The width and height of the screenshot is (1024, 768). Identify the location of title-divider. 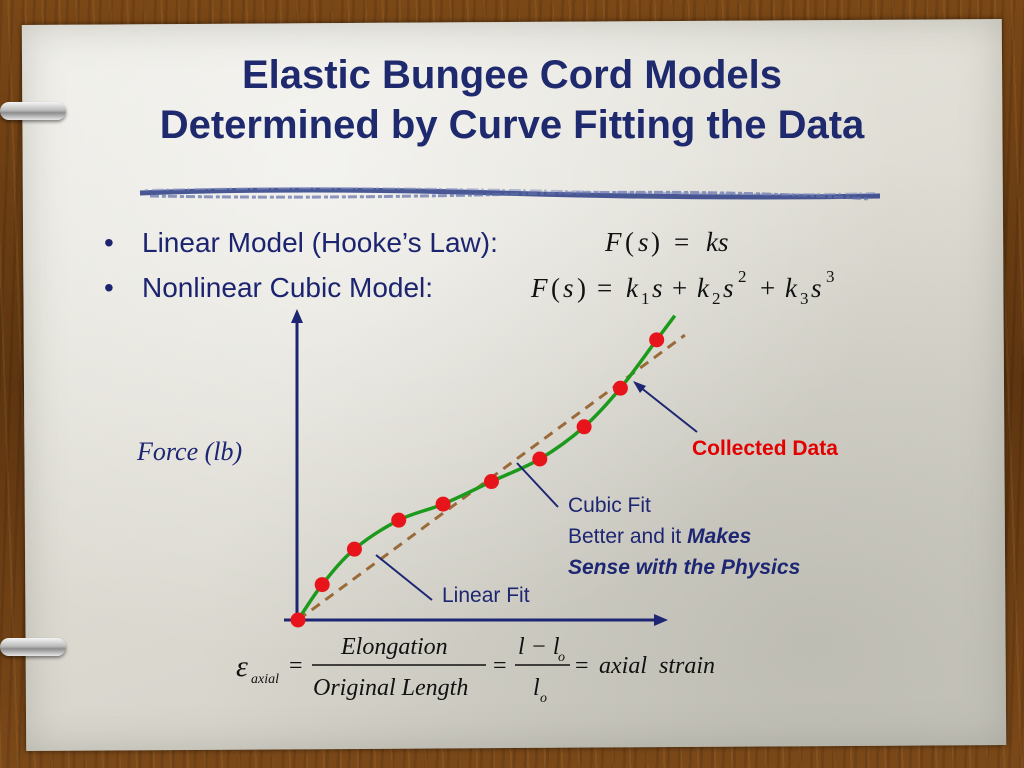
(510, 194).